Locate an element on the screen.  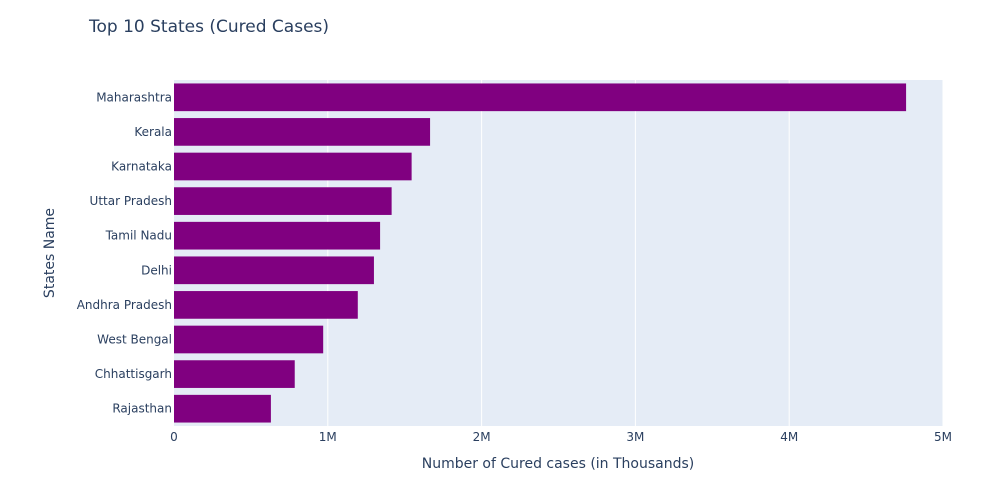
y-tick-label: Chhattisgarh is located at coordinates (133, 374).